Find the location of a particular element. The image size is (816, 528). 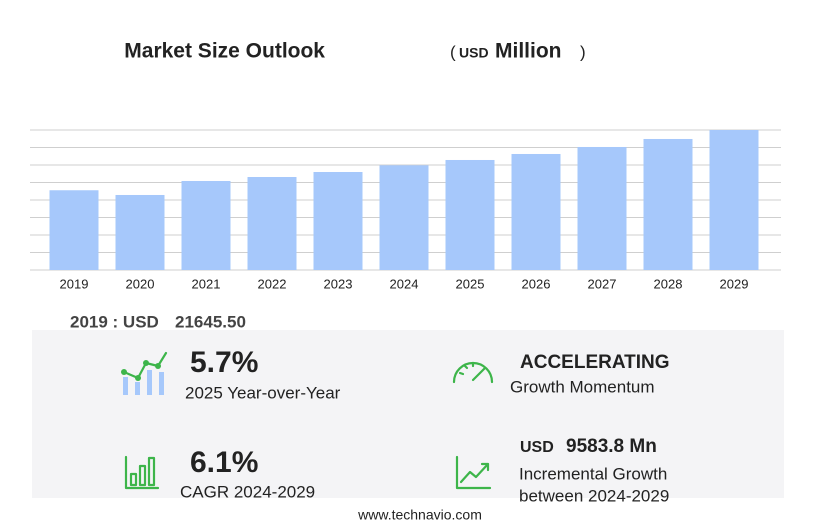

unit-close: ) is located at coordinates (583, 51).